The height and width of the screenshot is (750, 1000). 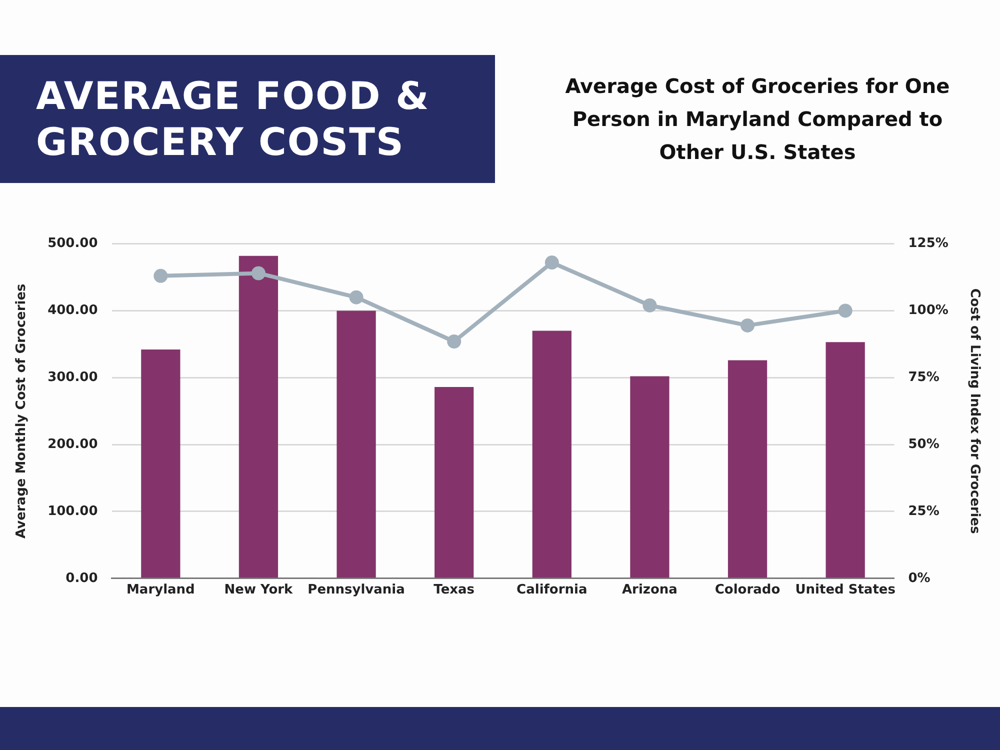 What do you see at coordinates (160, 590) in the screenshot?
I see `x-tick-label: Maryland` at bounding box center [160, 590].